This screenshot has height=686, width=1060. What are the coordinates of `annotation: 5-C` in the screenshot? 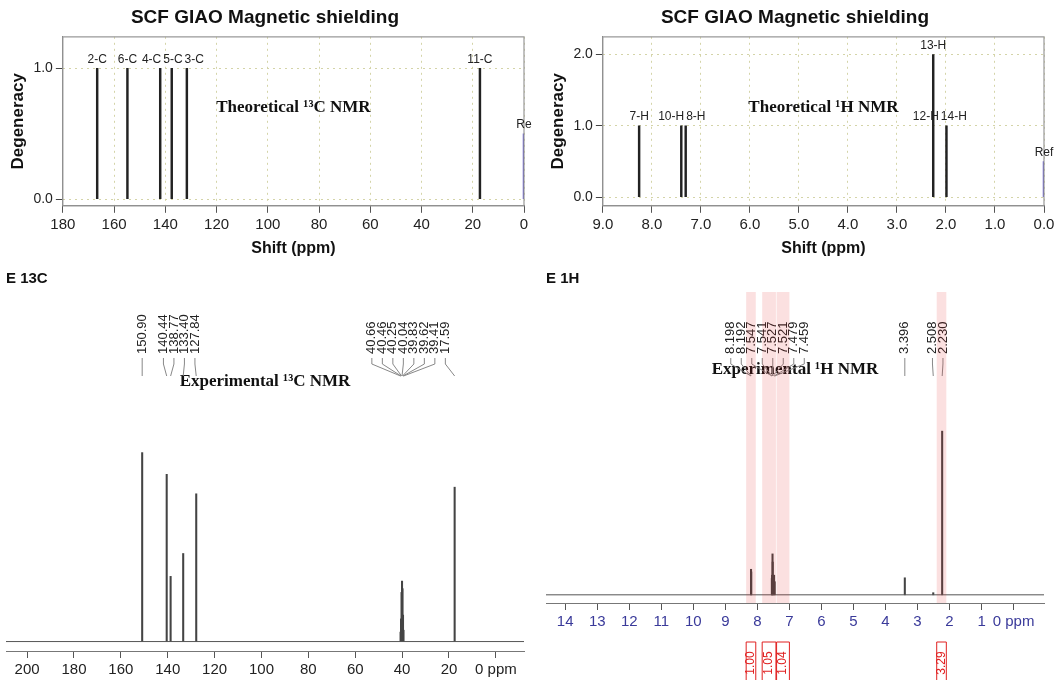 It's located at (173, 58).